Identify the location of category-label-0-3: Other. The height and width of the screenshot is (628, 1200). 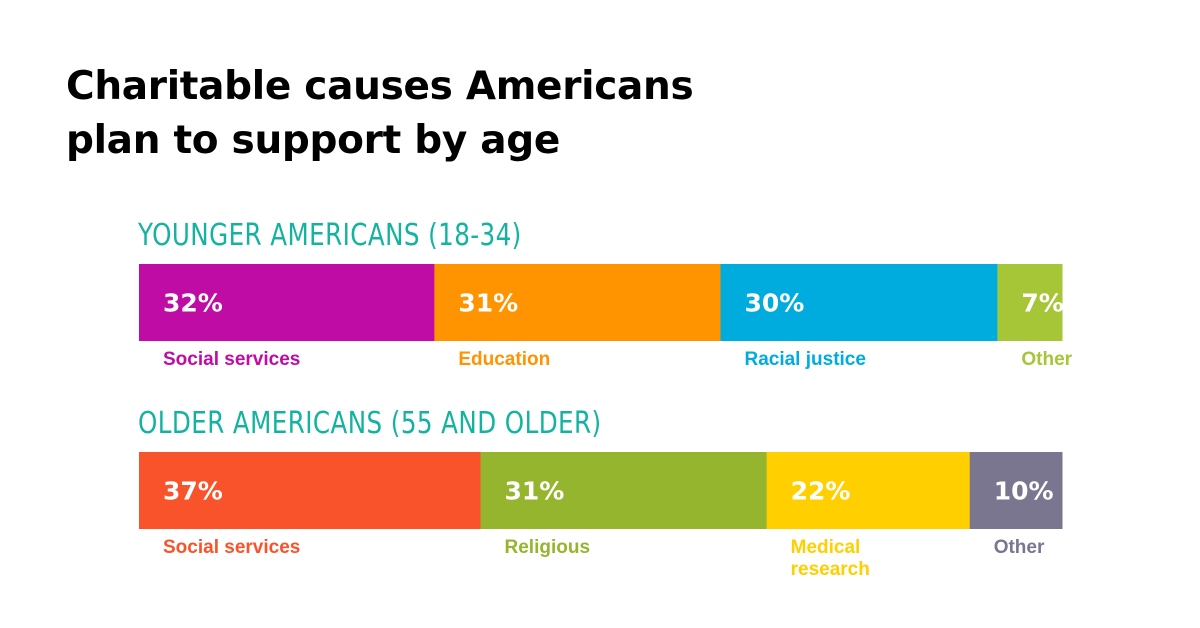
(1046, 359).